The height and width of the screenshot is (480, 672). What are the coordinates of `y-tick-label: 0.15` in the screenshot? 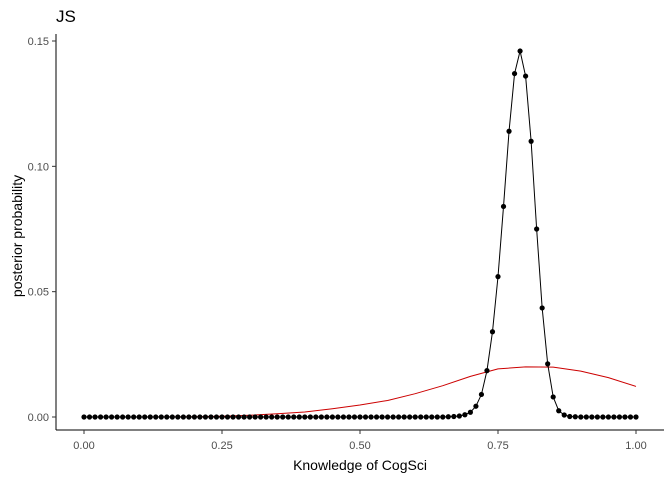 It's located at (38, 42).